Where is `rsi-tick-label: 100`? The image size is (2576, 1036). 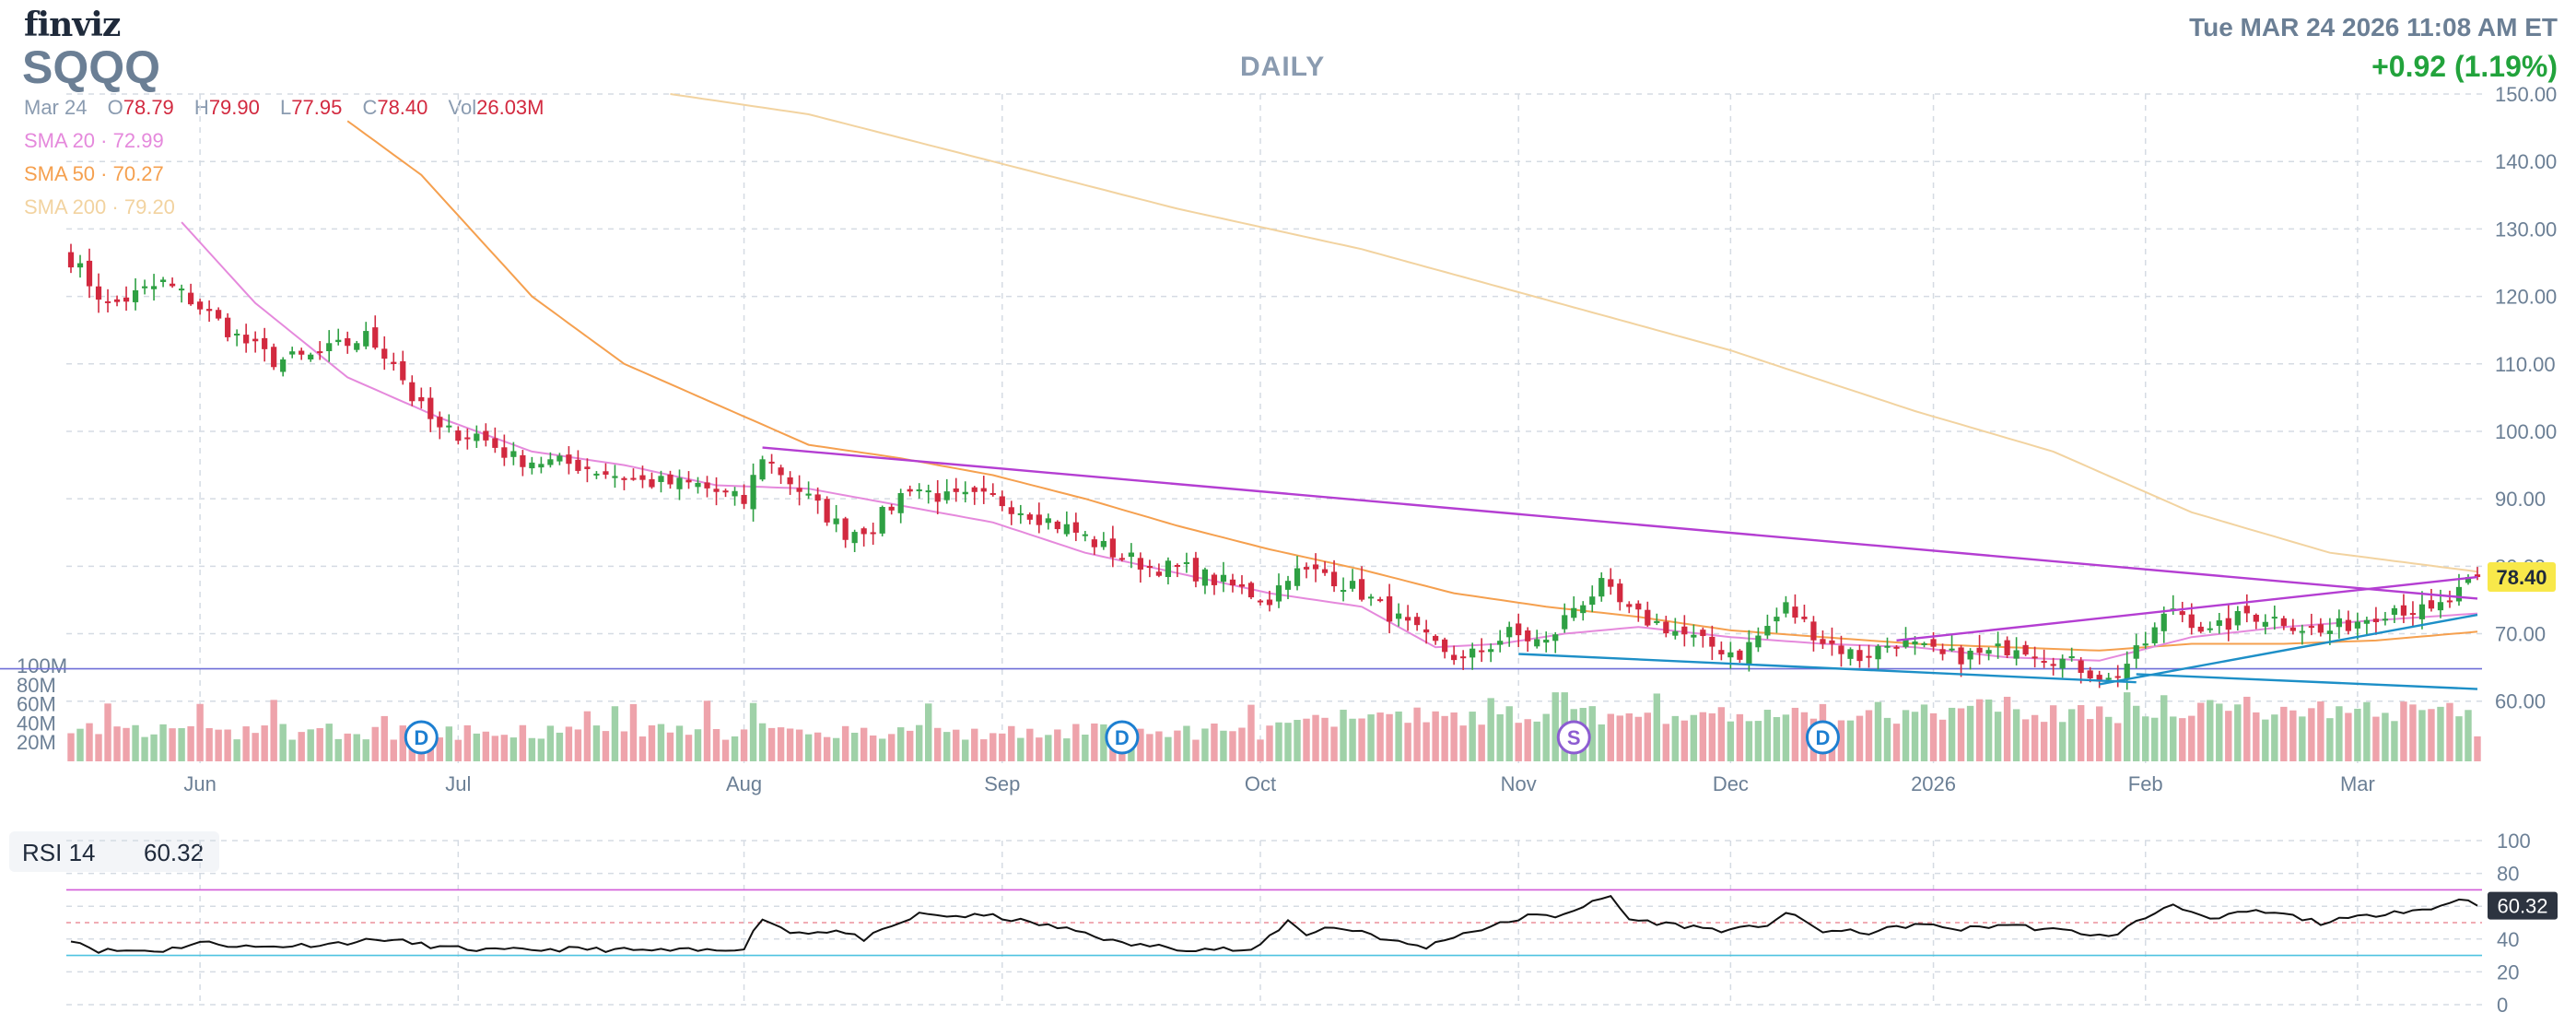
rsi-tick-label: 100 is located at coordinates (2514, 842).